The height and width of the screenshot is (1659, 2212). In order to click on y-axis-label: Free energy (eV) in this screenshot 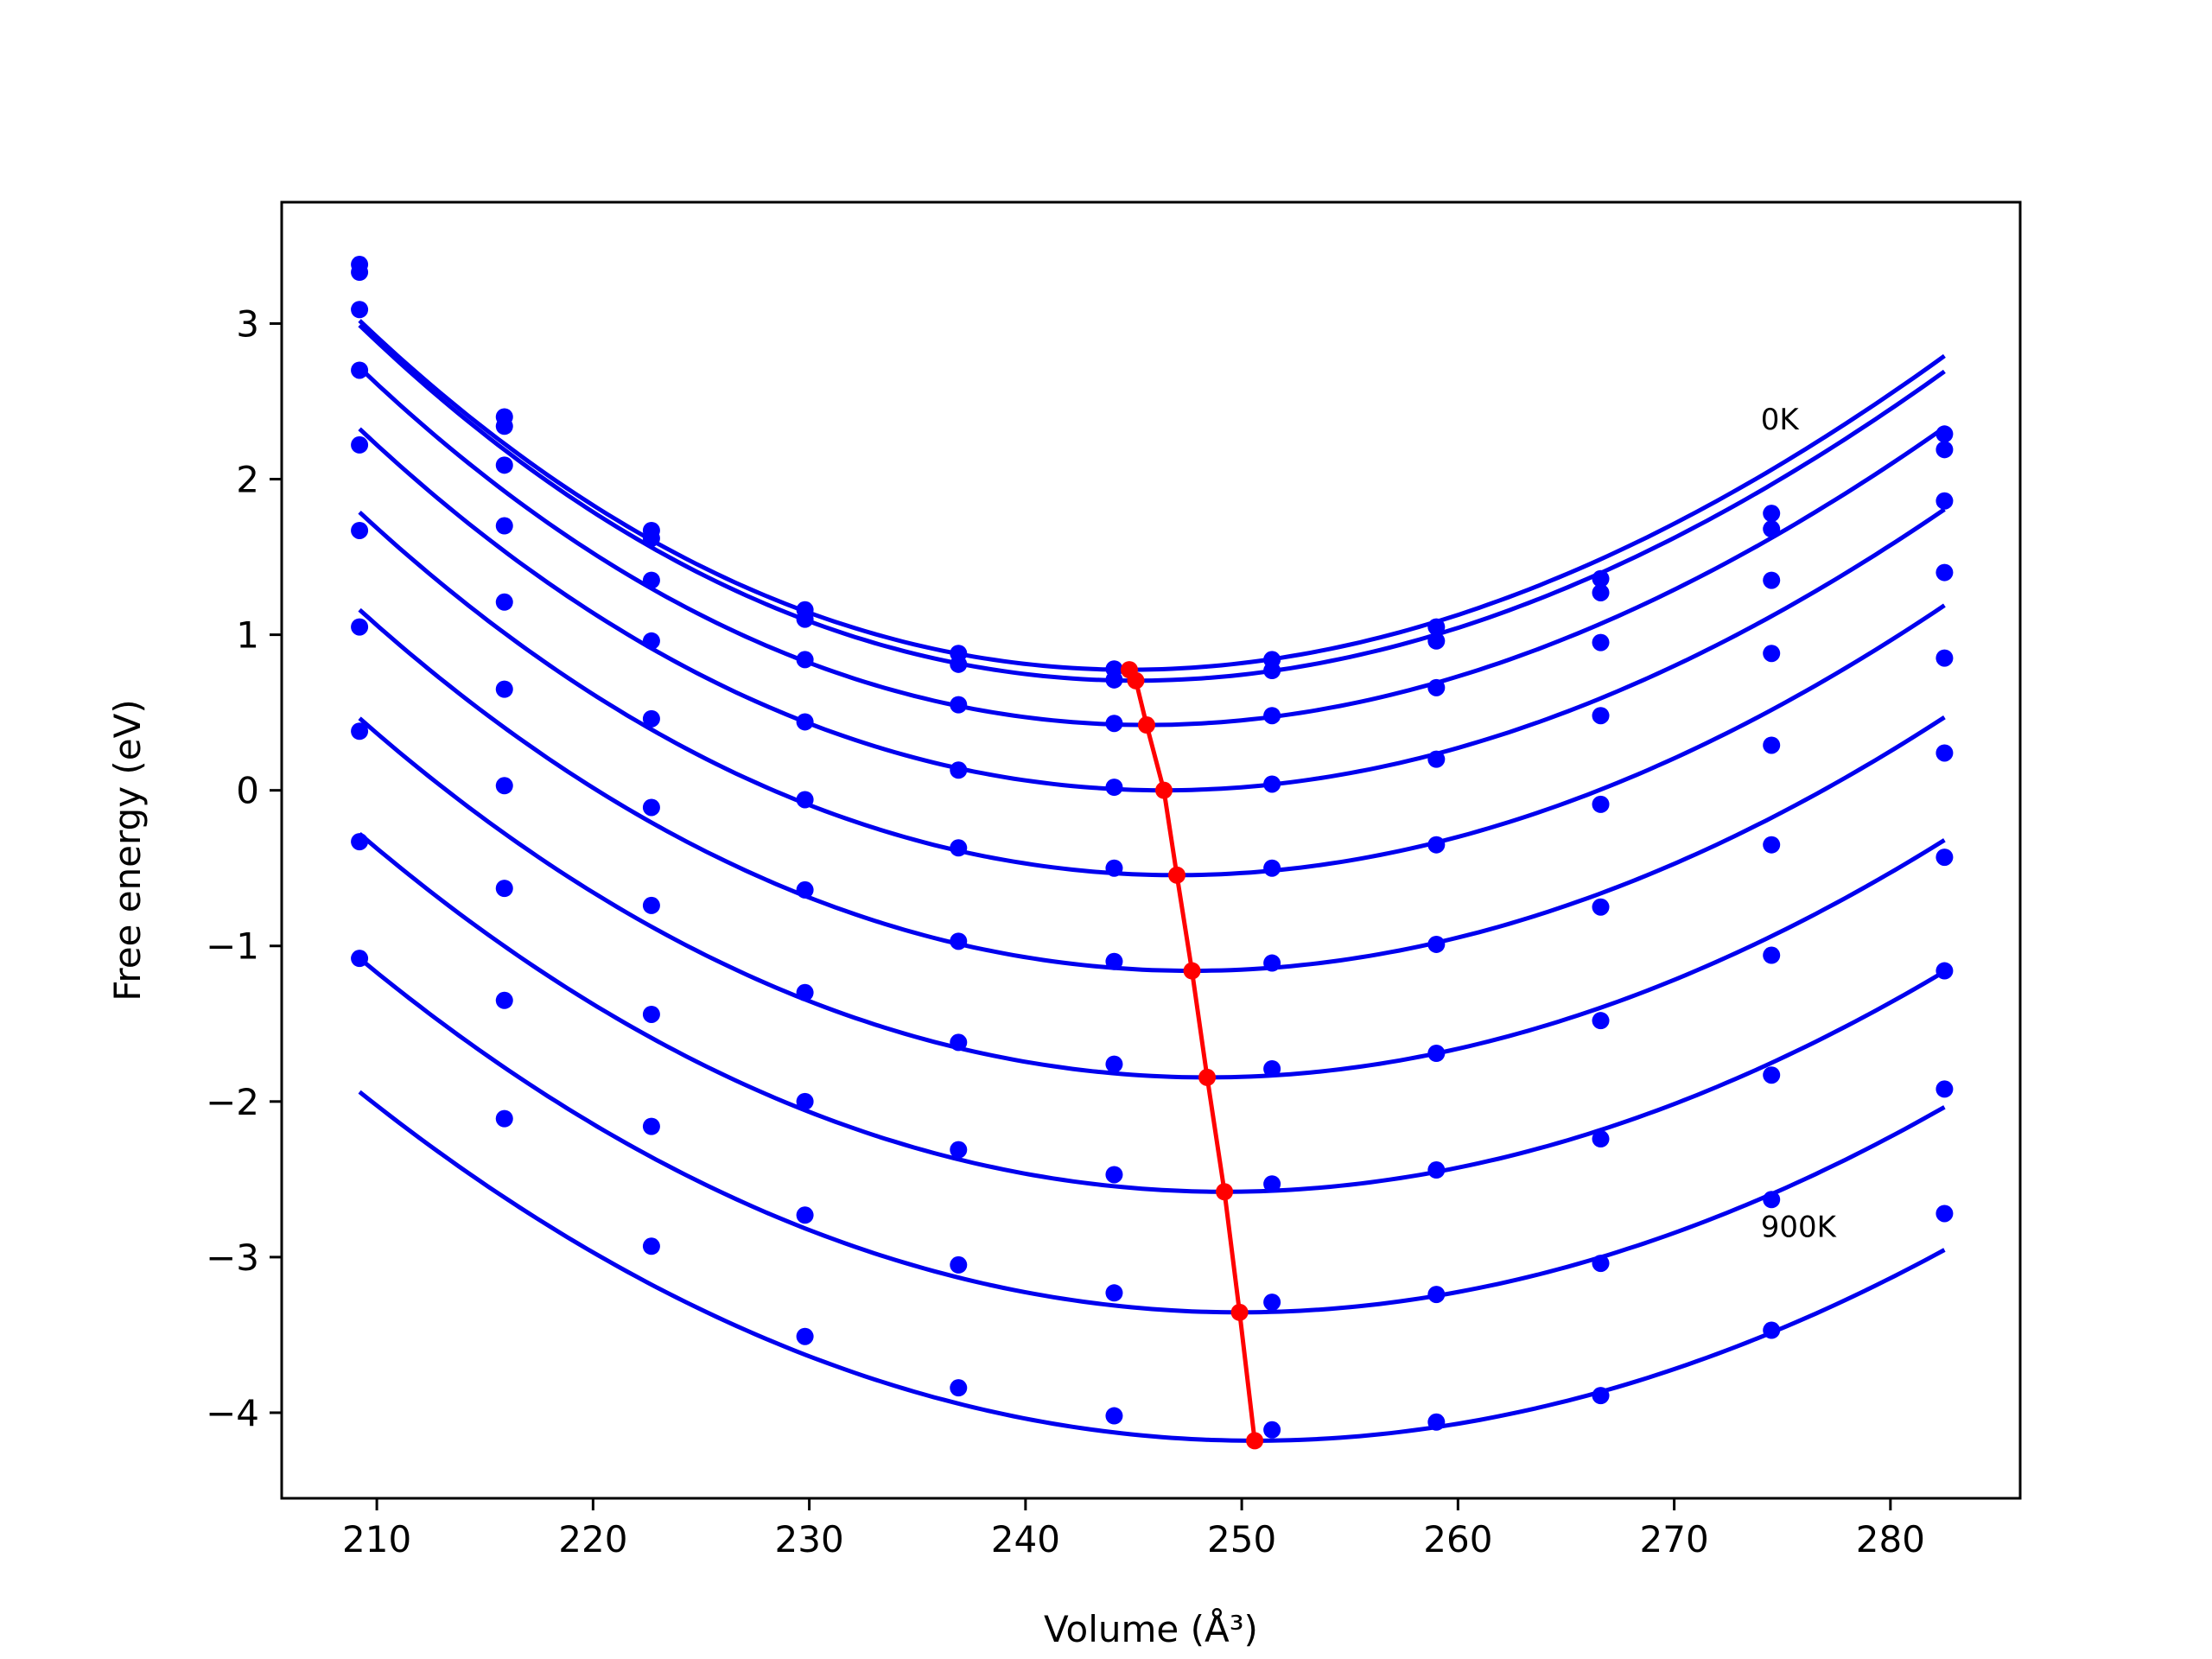, I will do `click(127, 850)`.